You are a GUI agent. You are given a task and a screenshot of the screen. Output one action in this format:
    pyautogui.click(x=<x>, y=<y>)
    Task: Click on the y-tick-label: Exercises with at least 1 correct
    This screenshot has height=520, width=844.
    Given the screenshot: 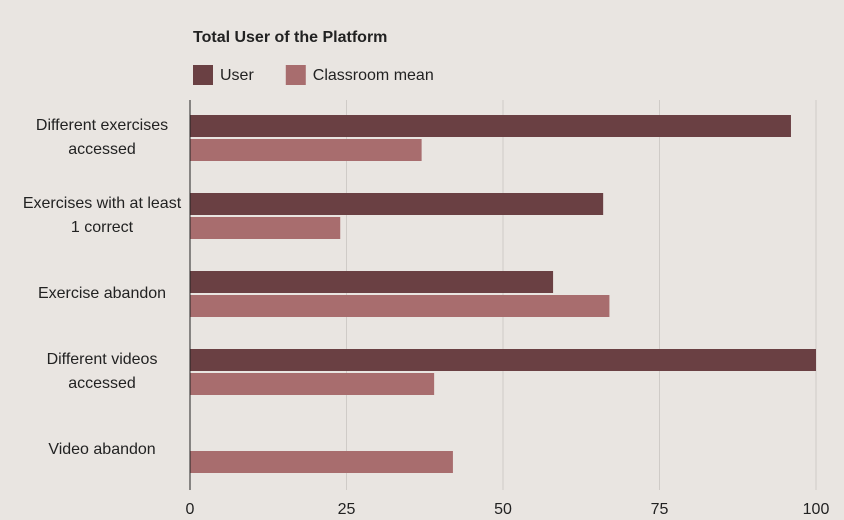 What is the action you would take?
    pyautogui.click(x=102, y=215)
    